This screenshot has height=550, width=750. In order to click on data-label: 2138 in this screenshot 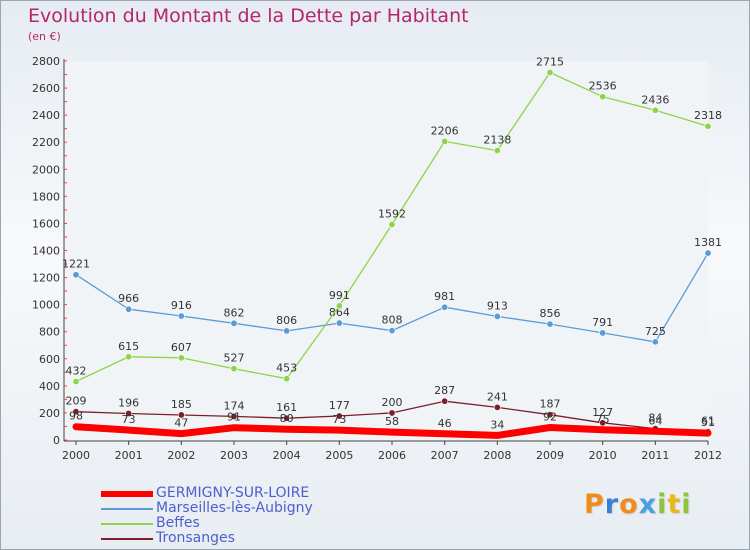, I will do `click(497, 140)`.